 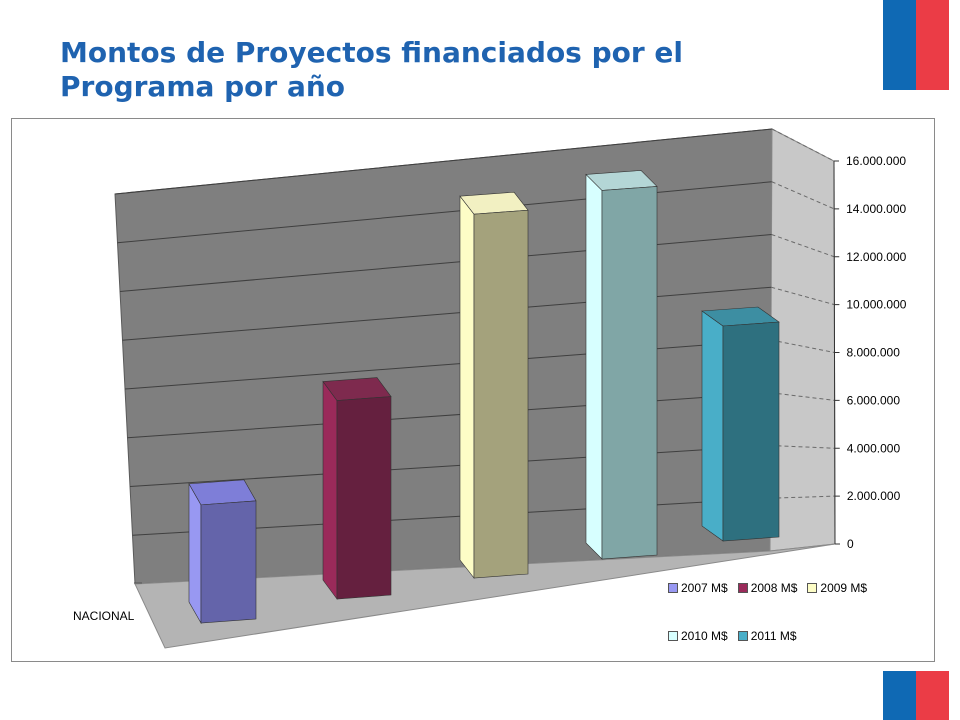 I want to click on bar-side-2011 M$, so click(x=712, y=426).